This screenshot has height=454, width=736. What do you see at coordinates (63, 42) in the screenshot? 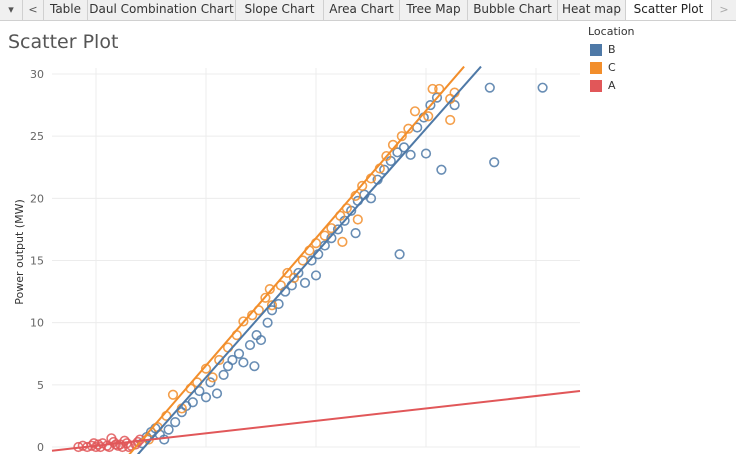
I see `page-title: Scatter Plot` at bounding box center [63, 42].